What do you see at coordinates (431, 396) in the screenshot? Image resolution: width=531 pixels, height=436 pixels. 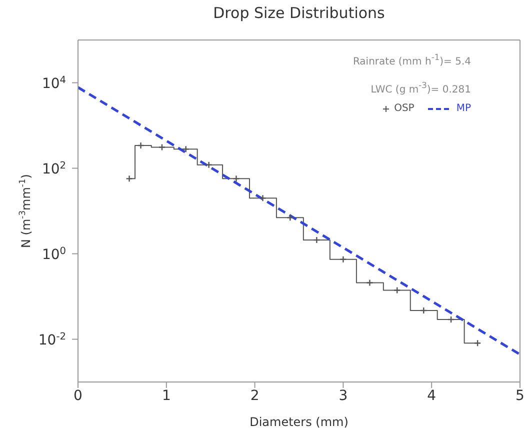 I see `x-tick-label: 4` at bounding box center [431, 396].